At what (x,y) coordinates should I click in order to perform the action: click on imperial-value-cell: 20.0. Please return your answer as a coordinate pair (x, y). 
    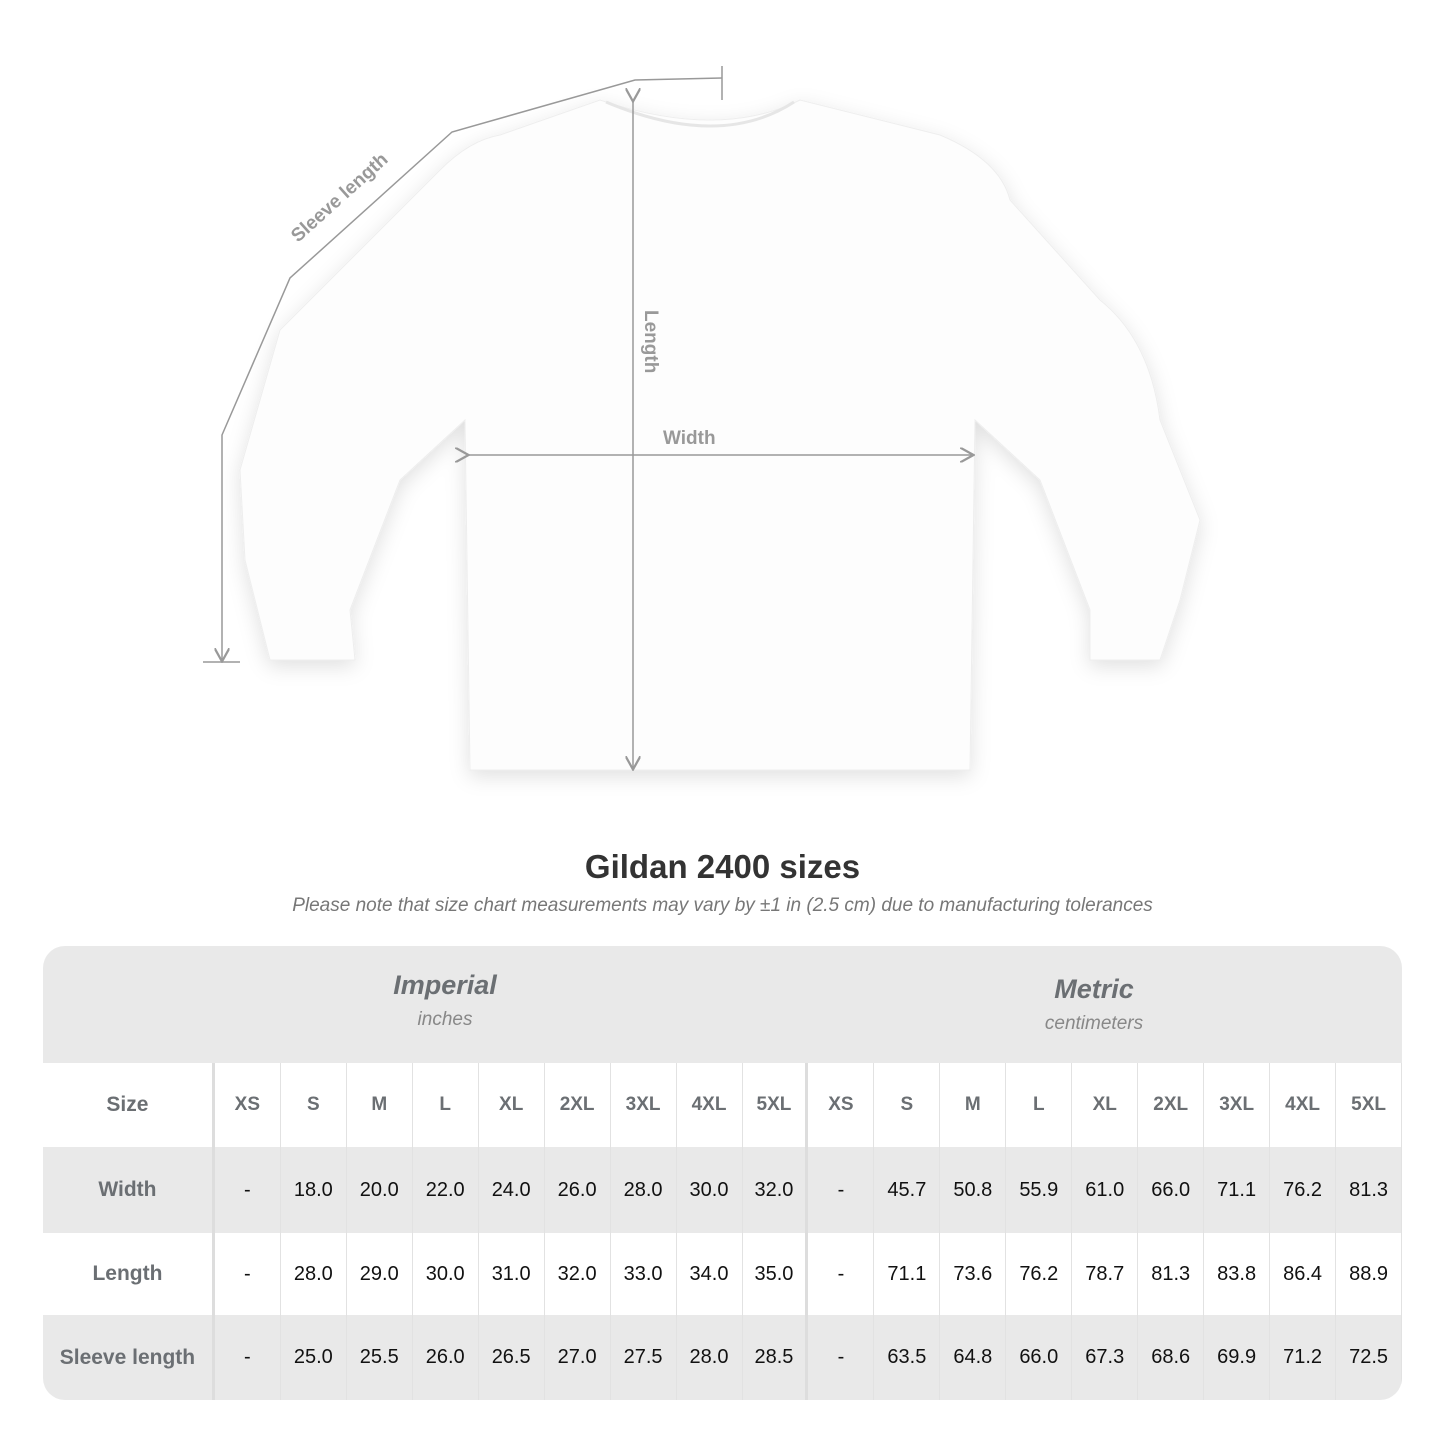
    Looking at the image, I should click on (380, 1190).